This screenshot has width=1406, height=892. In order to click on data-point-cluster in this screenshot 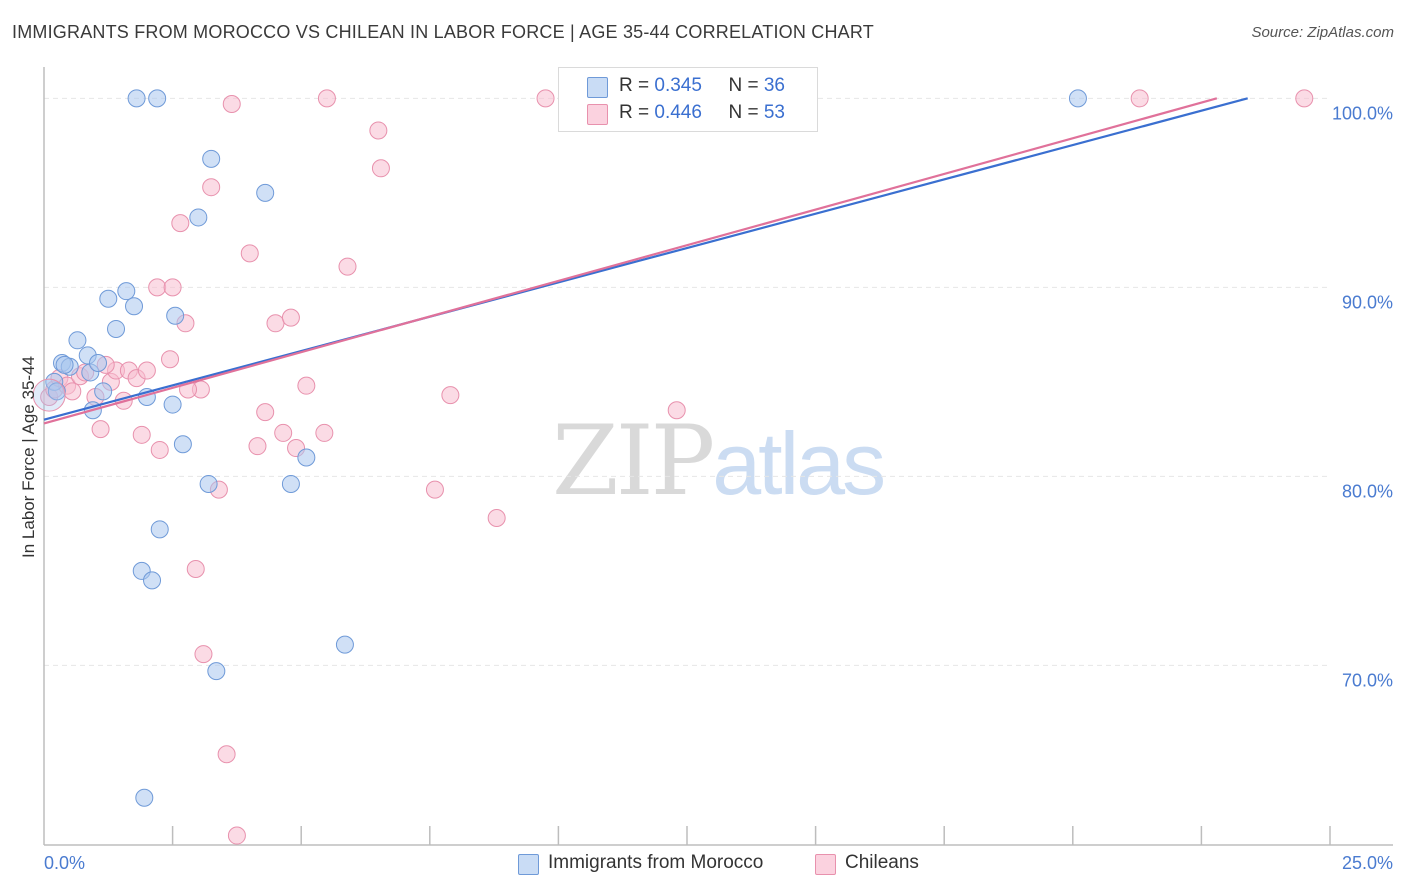, I will do `click(49, 395)`.